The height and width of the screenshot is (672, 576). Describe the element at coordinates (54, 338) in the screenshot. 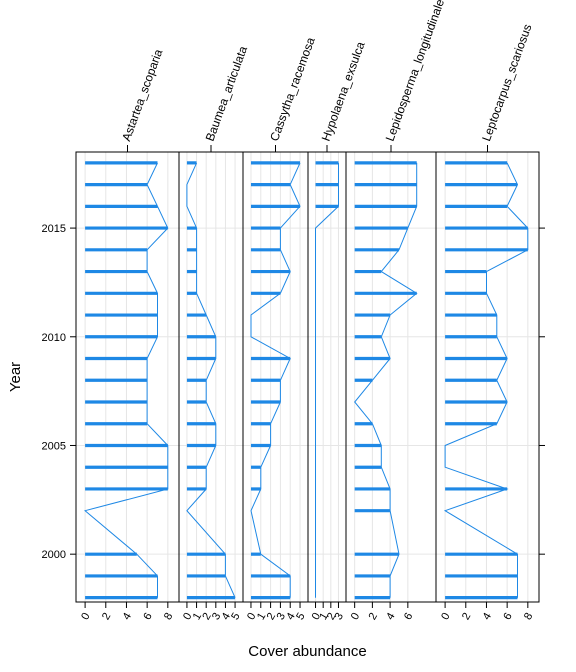

I see `y-tick-label: 2010` at that location.